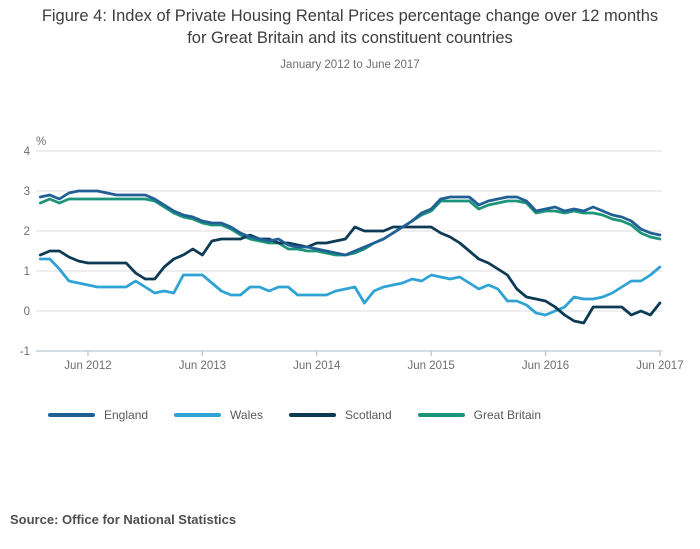 The image size is (700, 549). I want to click on y-tick-label: -1, so click(25, 352).